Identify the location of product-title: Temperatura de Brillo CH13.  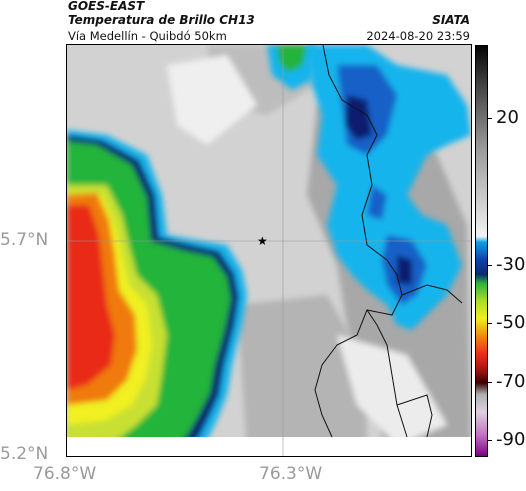
(161, 20).